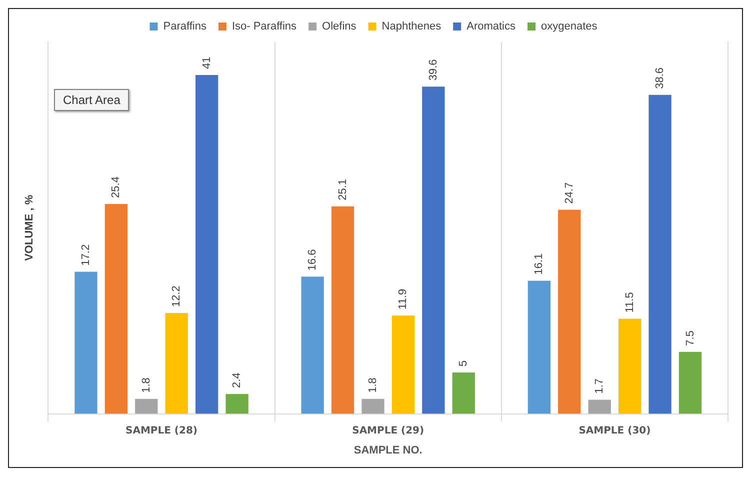 The width and height of the screenshot is (753, 478). What do you see at coordinates (86, 255) in the screenshot?
I see `data-label: 17.2` at bounding box center [86, 255].